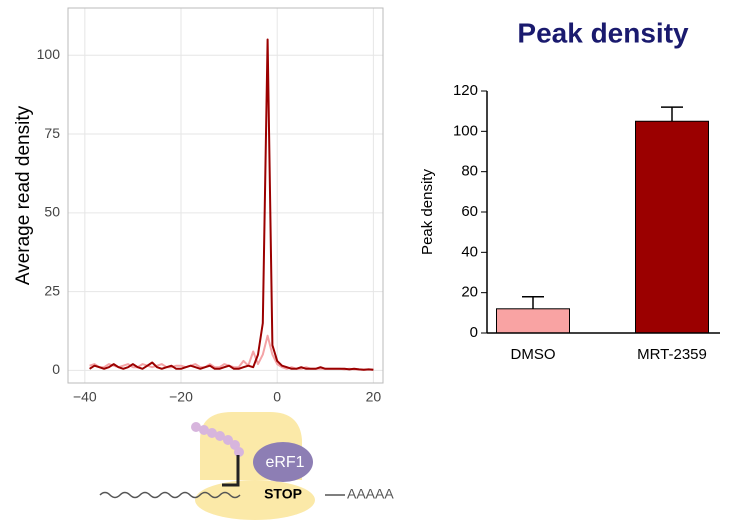 Image resolution: width=743 pixels, height=527 pixels. What do you see at coordinates (427, 212) in the screenshot?
I see `y-axis-label: Peak density` at bounding box center [427, 212].